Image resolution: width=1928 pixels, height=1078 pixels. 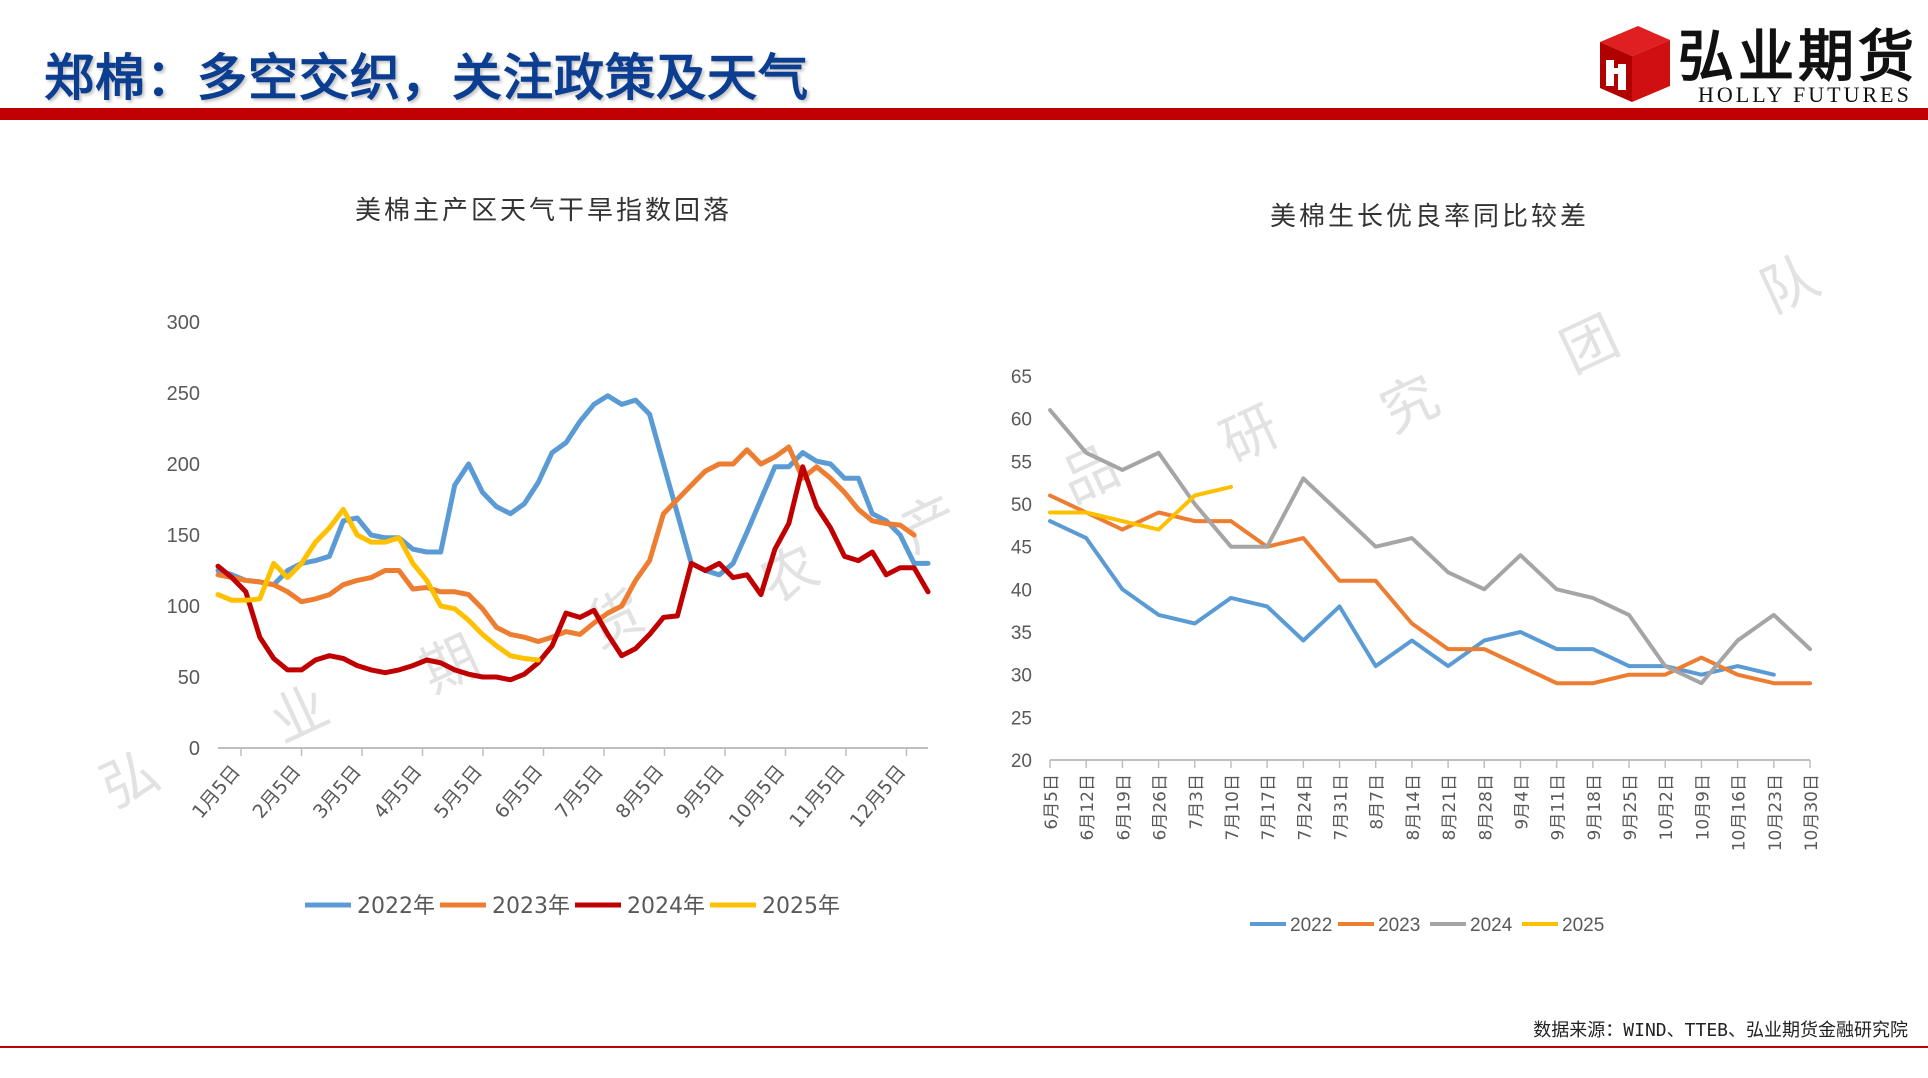 I want to click on series-line-2025年, so click(x=378, y=584).